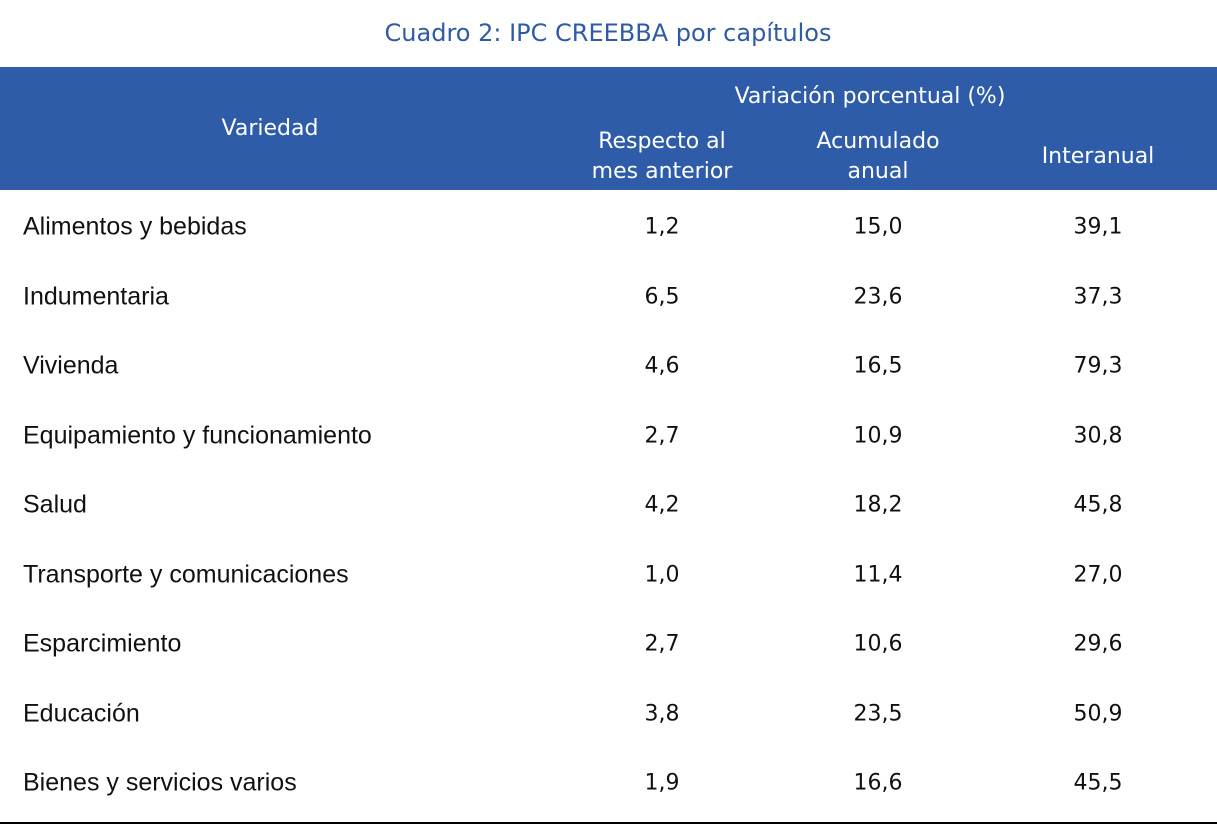 The image size is (1217, 839). Describe the element at coordinates (878, 783) in the screenshot. I see `cell-value: 16,6` at that location.